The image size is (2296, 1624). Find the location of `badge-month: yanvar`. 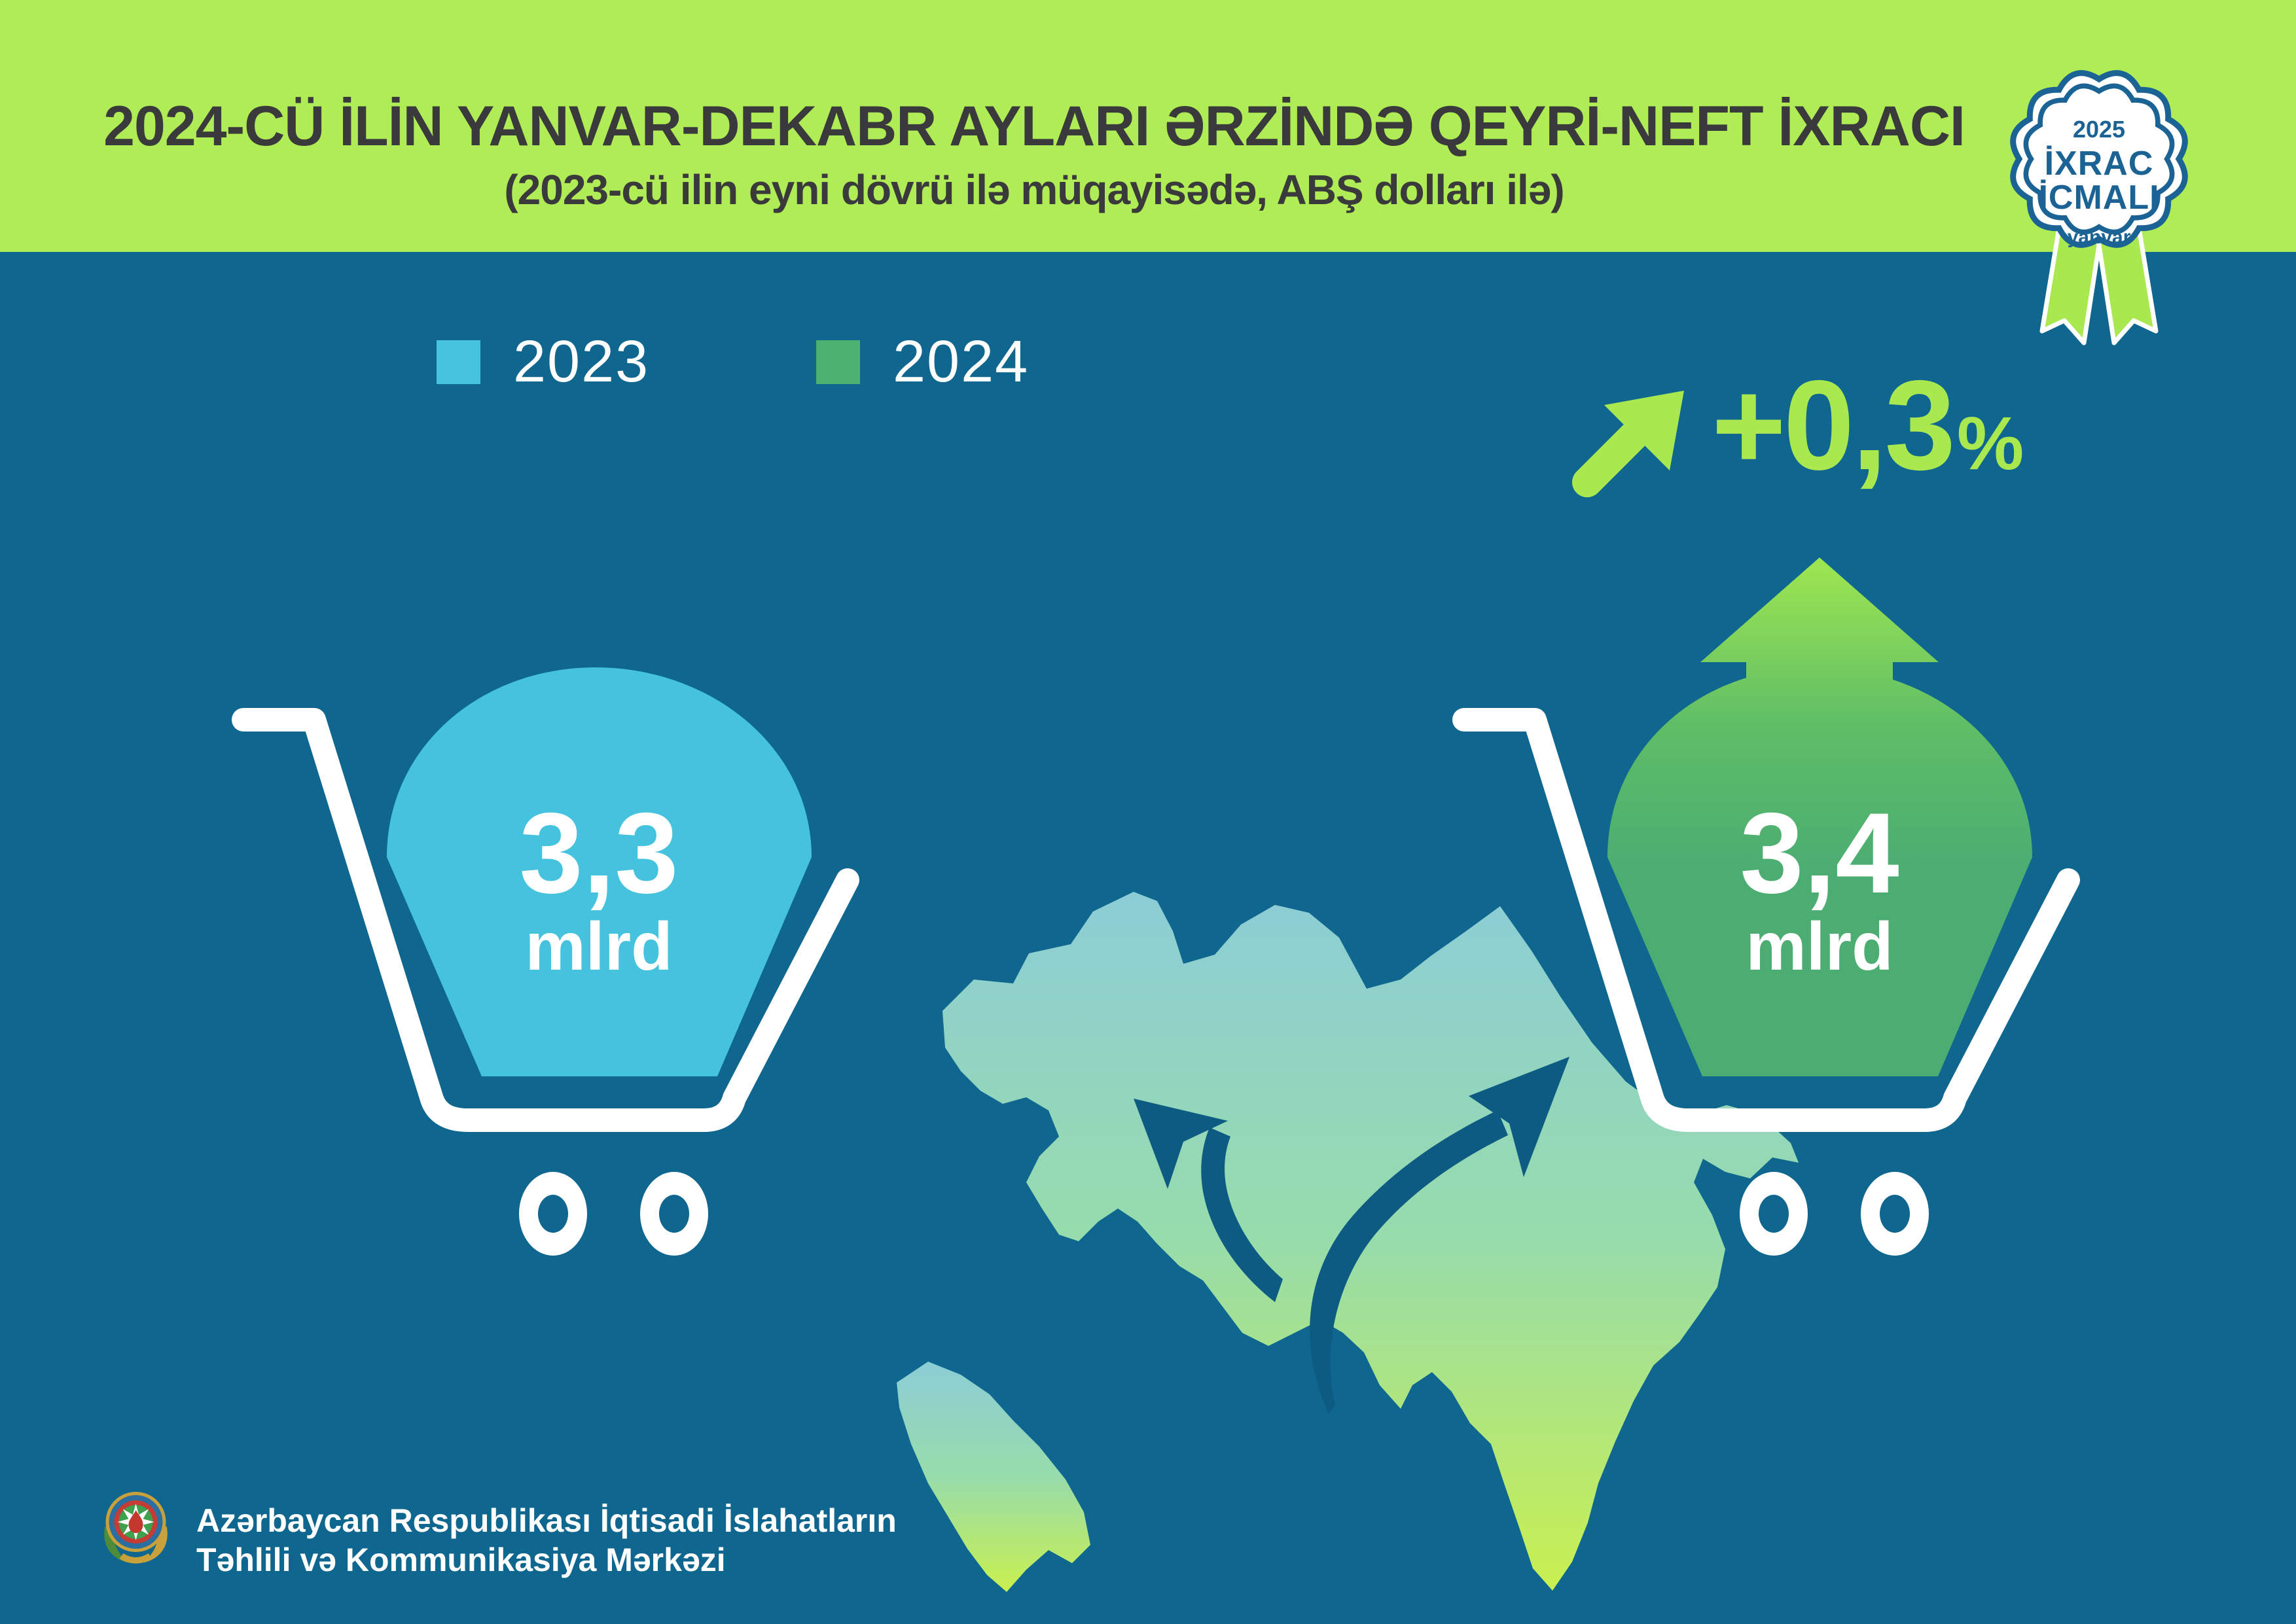

badge-month: yanvar is located at coordinates (2099, 237).